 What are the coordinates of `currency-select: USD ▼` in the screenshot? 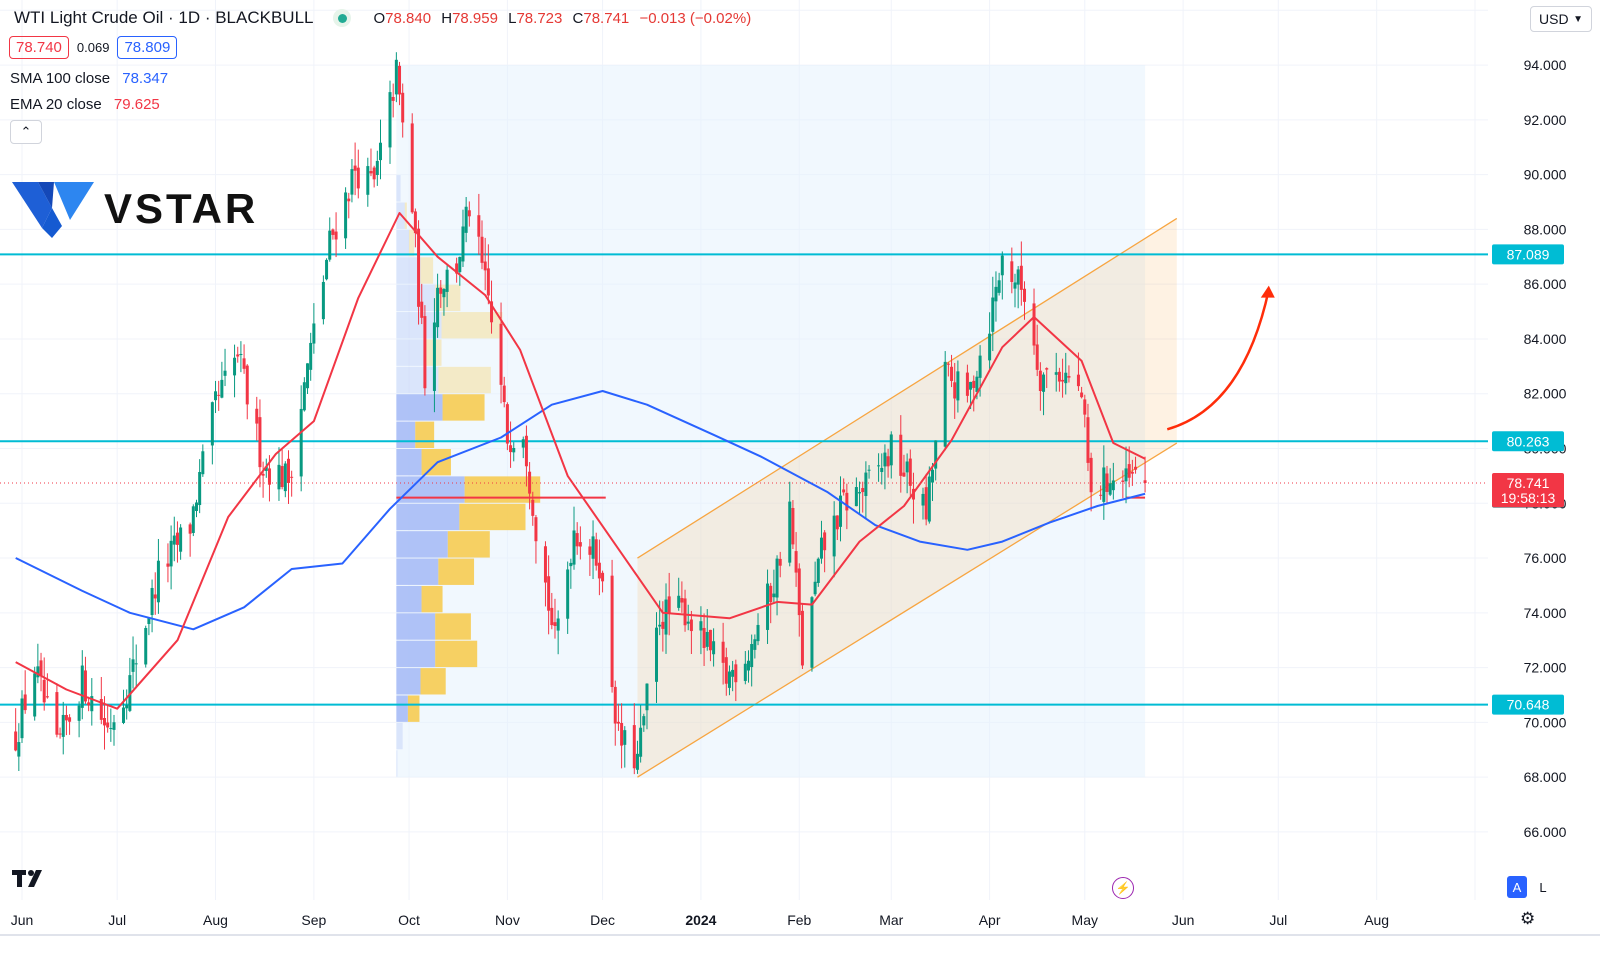 It's located at (1561, 19).